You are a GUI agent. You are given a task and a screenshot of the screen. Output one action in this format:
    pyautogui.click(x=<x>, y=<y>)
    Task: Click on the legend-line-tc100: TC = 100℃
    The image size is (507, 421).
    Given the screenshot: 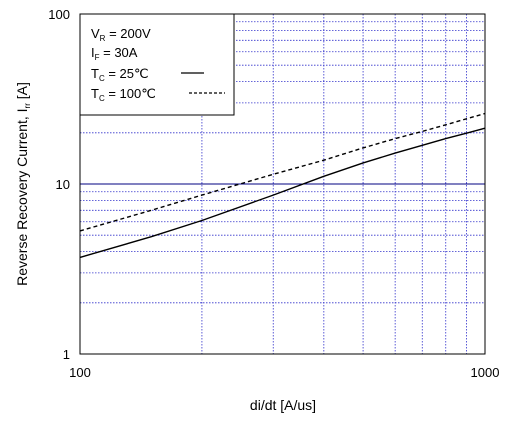 What is the action you would take?
    pyautogui.click(x=123, y=94)
    